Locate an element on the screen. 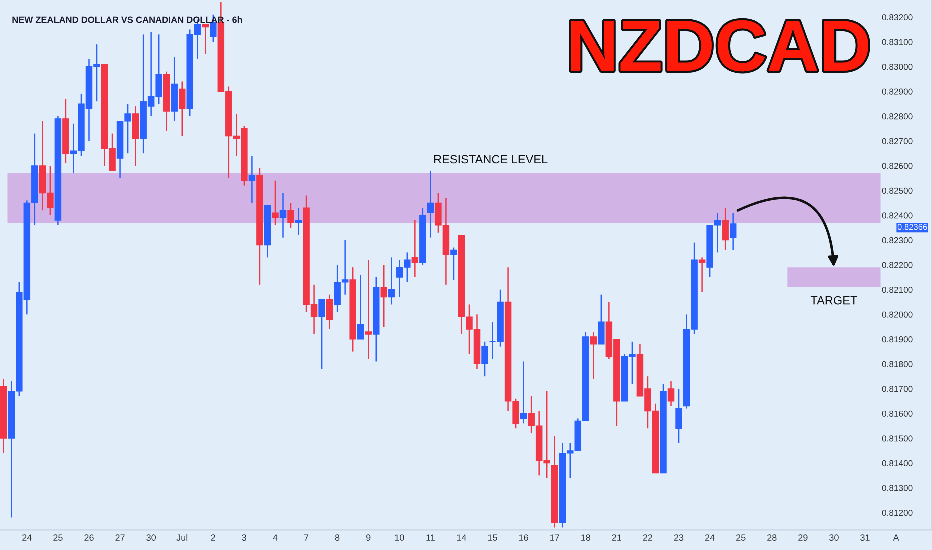 This screenshot has width=932, height=550. x-tick-label: 16 is located at coordinates (523, 537).